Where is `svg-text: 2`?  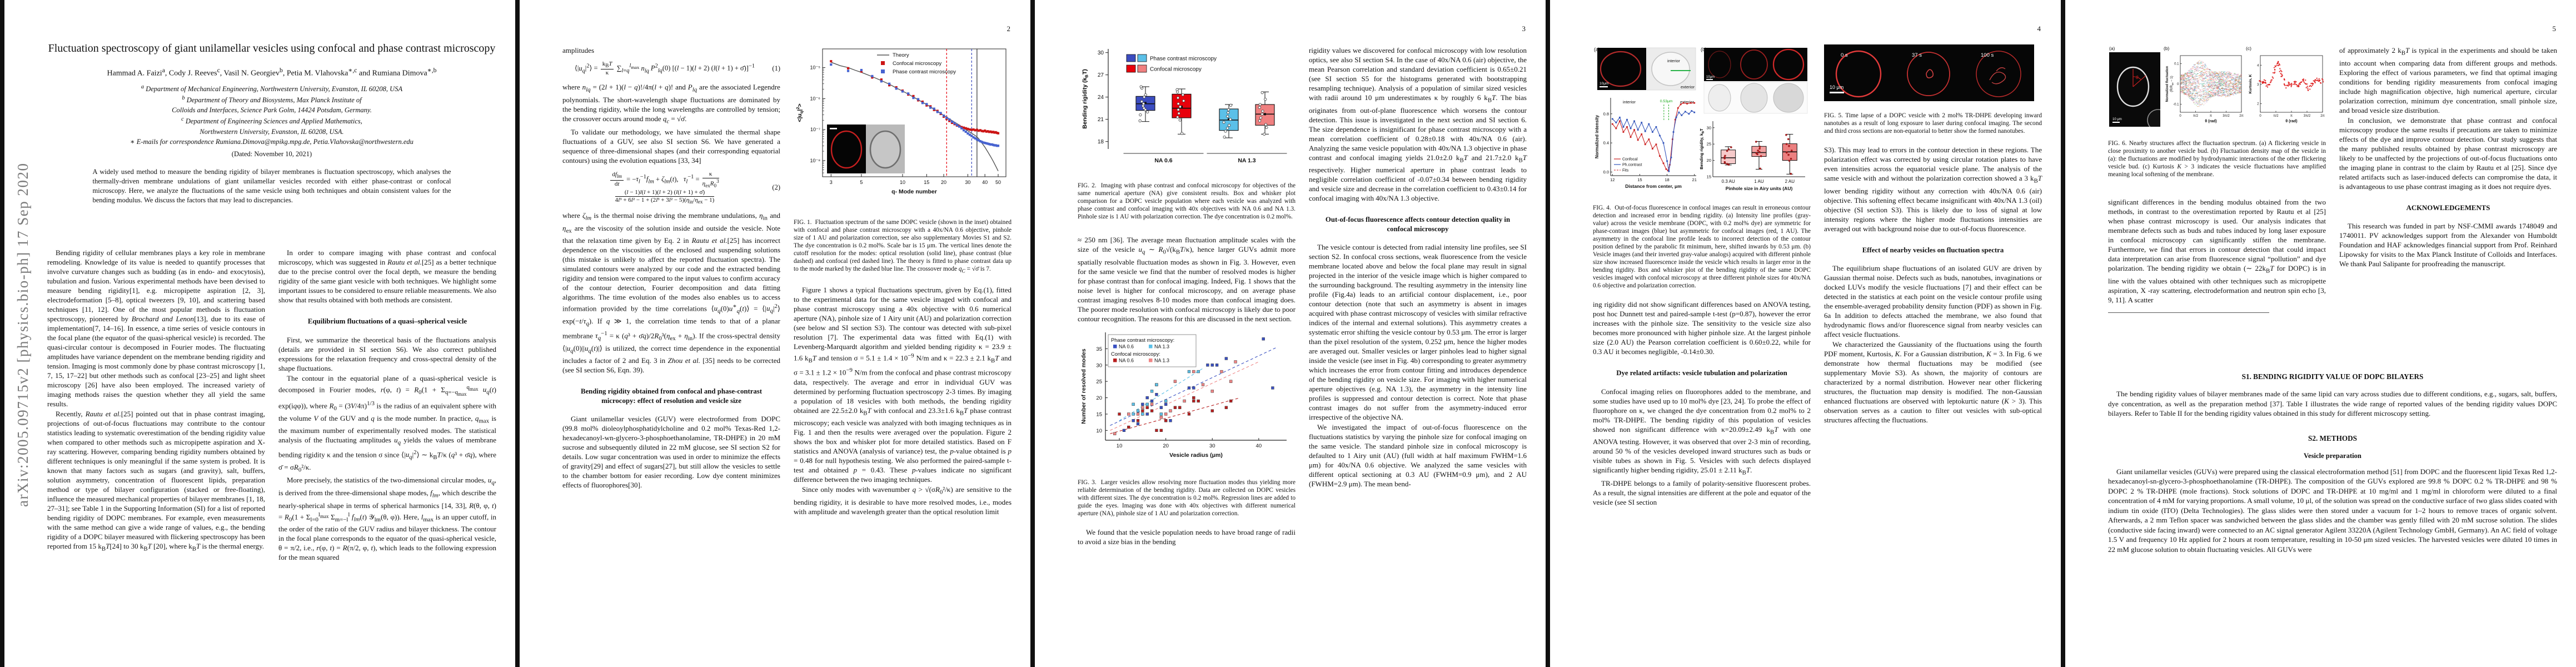 svg-text: 2 is located at coordinates (2258, 104).